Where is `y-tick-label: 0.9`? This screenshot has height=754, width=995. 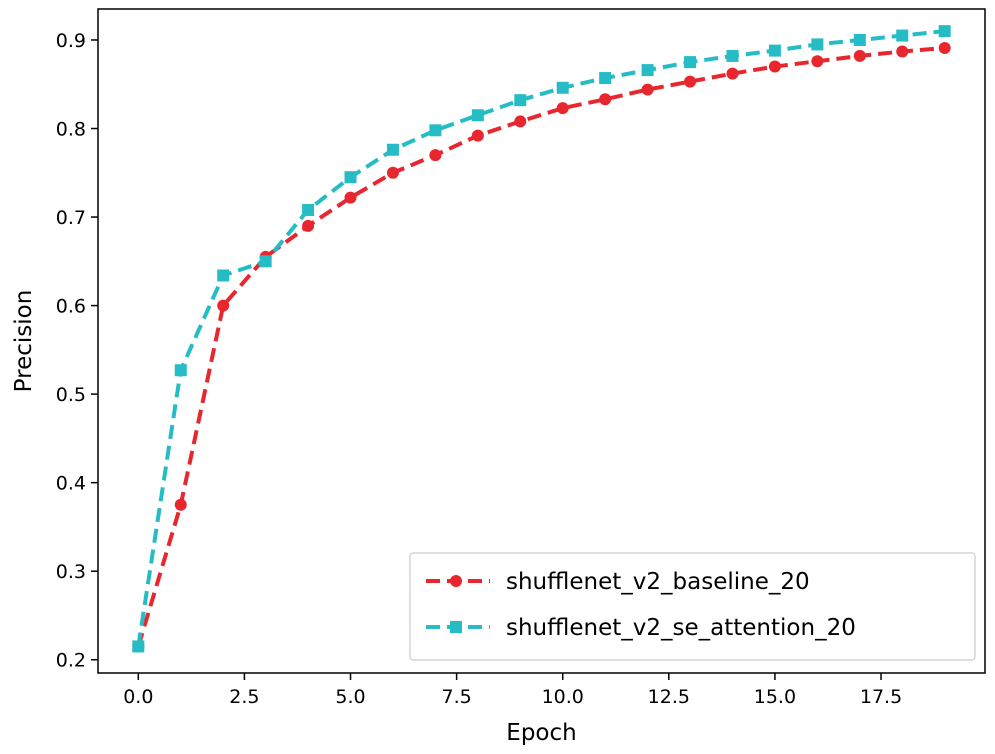 y-tick-label: 0.9 is located at coordinates (71, 41).